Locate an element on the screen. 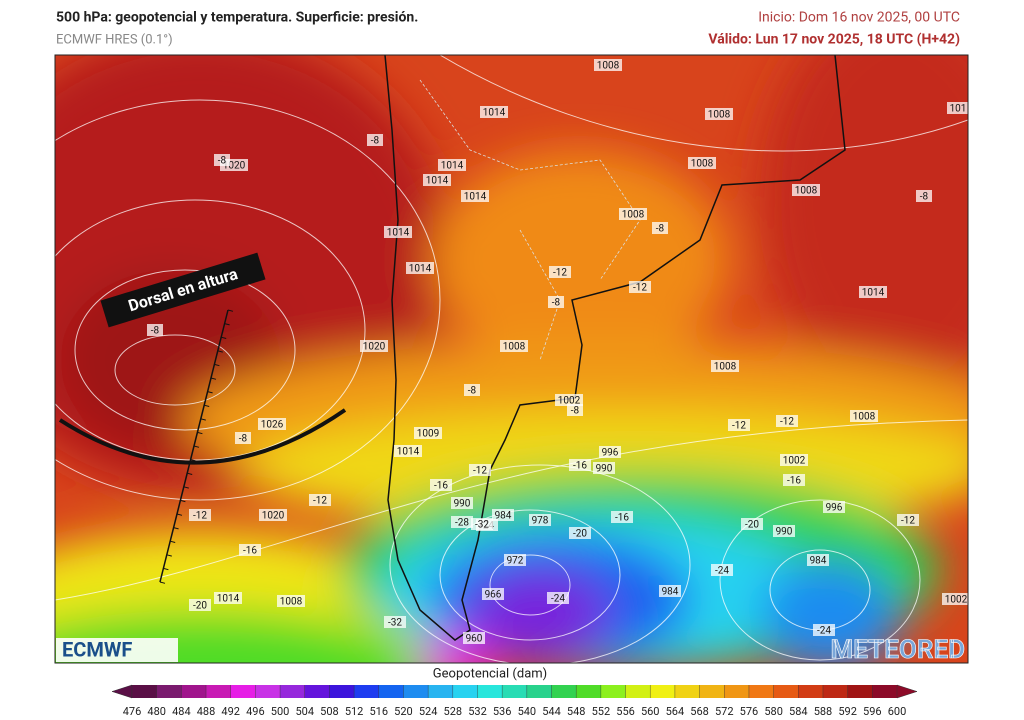 The image size is (1024, 720). colorbar-label: Geopotencial (dam) is located at coordinates (490, 673).